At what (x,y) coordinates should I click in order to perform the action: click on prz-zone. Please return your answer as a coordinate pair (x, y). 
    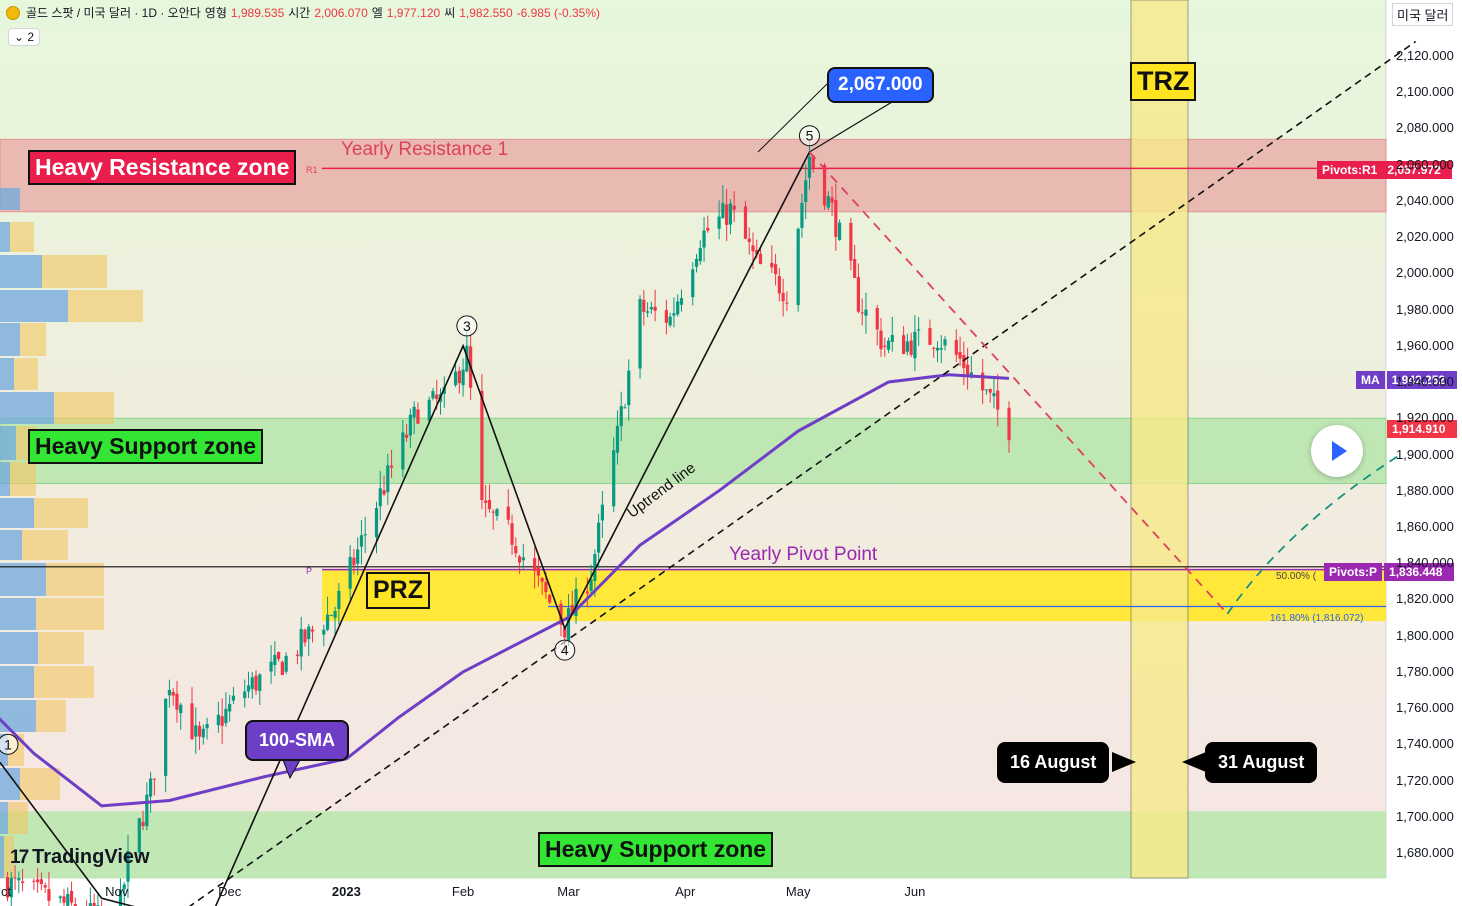
    Looking at the image, I should click on (854, 596).